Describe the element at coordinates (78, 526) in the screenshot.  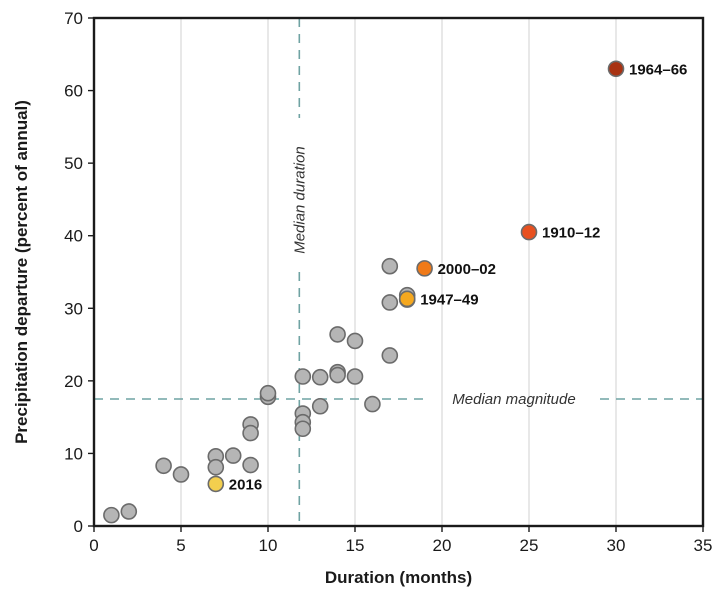
I see `y-tick-label: 0` at that location.